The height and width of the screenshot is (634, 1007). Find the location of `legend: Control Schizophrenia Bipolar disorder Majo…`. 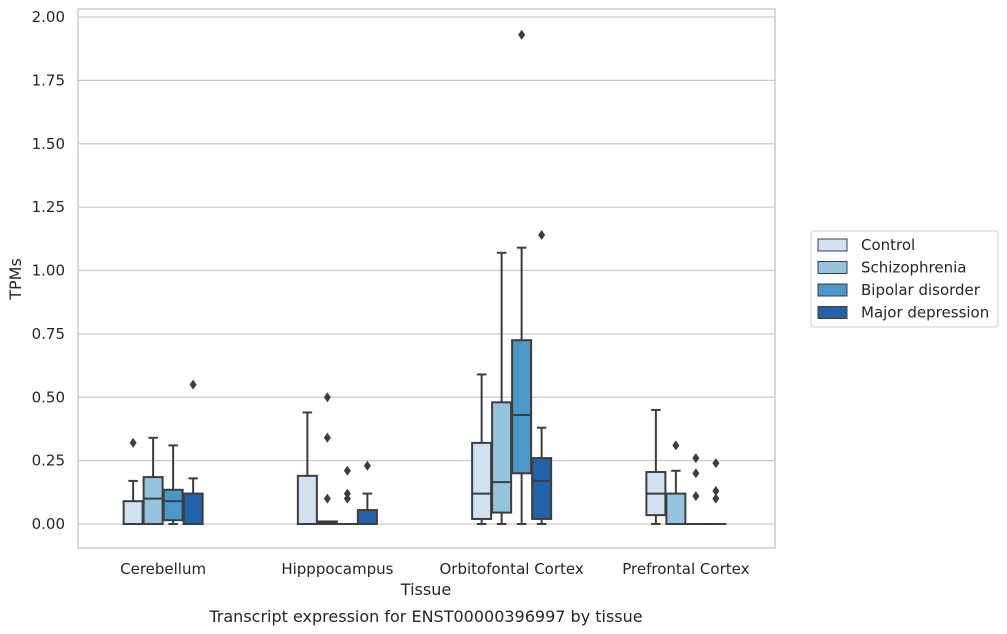

legend: Control Schizophrenia Bipolar disorder Majo… is located at coordinates (904, 279).